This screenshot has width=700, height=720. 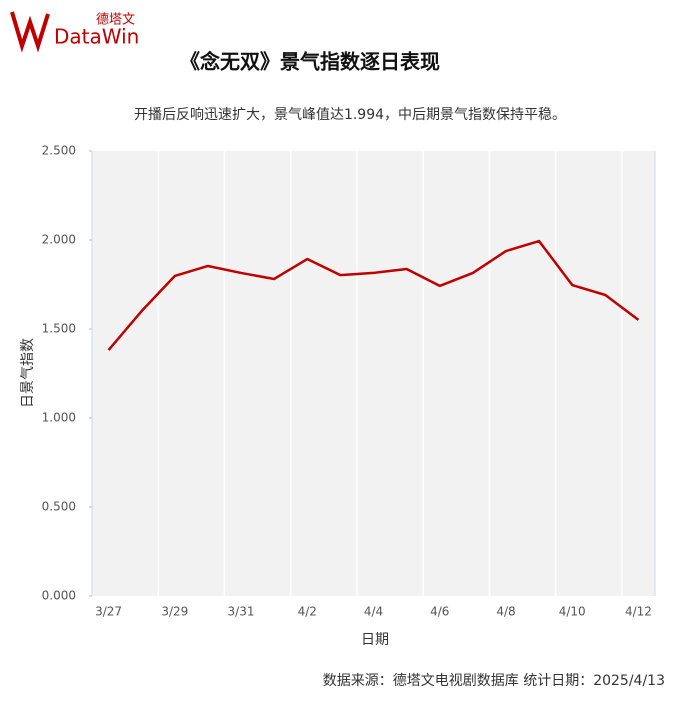 What do you see at coordinates (241, 612) in the screenshot?
I see `x-tick-label: 3/31` at bounding box center [241, 612].